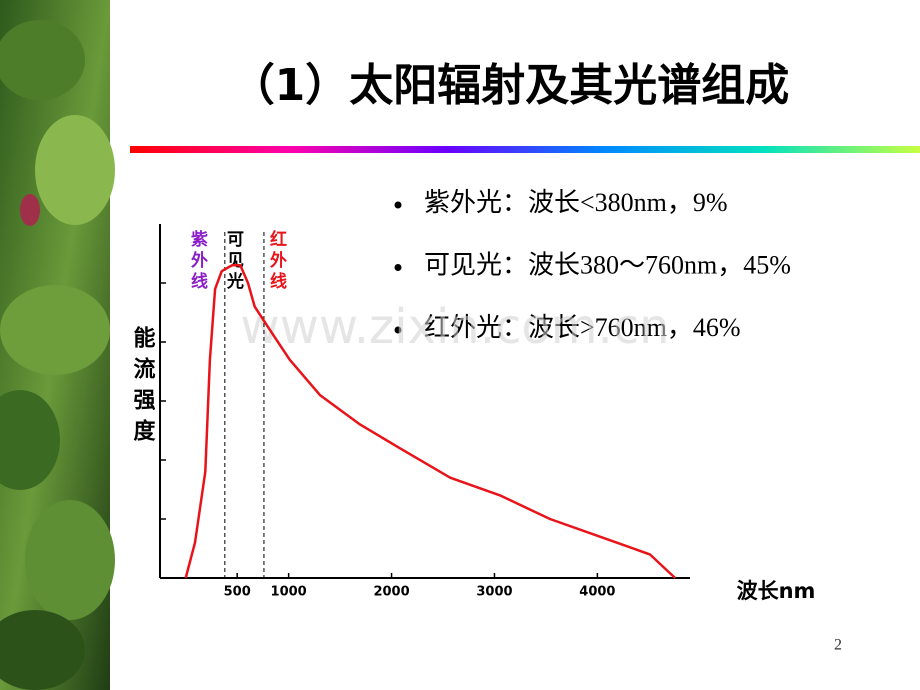 This screenshot has height=690, width=920. Describe the element at coordinates (234, 261) in the screenshot. I see `region-label: 可见光` at that location.